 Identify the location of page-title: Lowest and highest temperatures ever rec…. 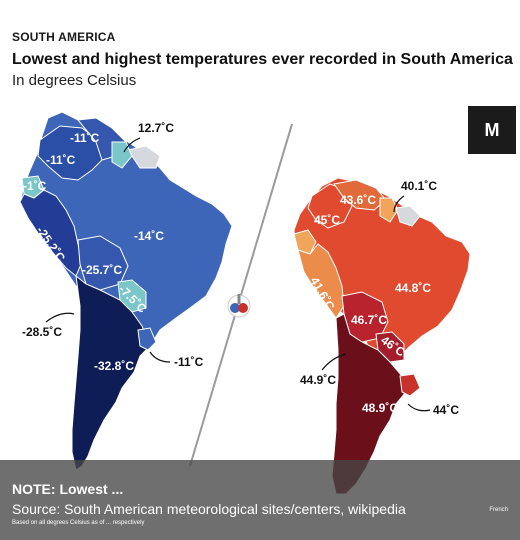
(262, 59).